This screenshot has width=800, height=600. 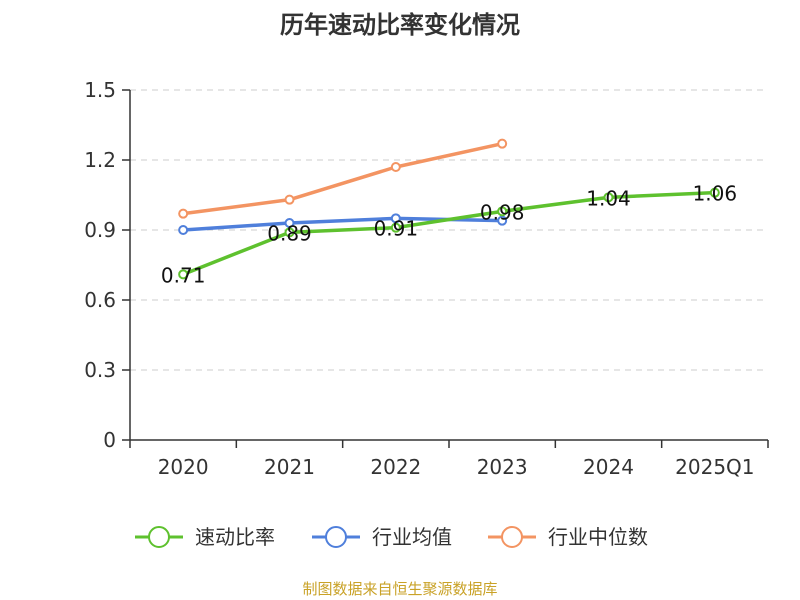 What do you see at coordinates (183, 467) in the screenshot?
I see `x-tick-label: 2020` at bounding box center [183, 467].